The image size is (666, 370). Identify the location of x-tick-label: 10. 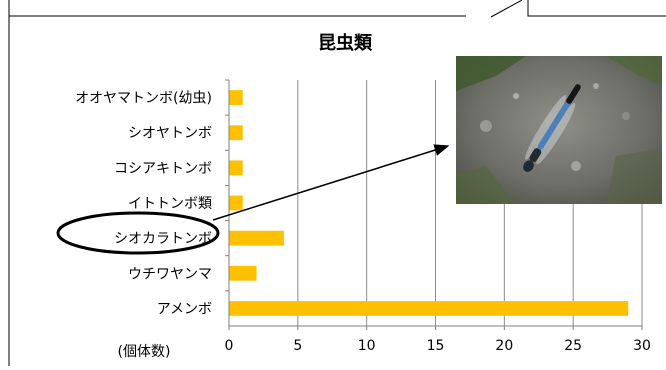
(367, 346).